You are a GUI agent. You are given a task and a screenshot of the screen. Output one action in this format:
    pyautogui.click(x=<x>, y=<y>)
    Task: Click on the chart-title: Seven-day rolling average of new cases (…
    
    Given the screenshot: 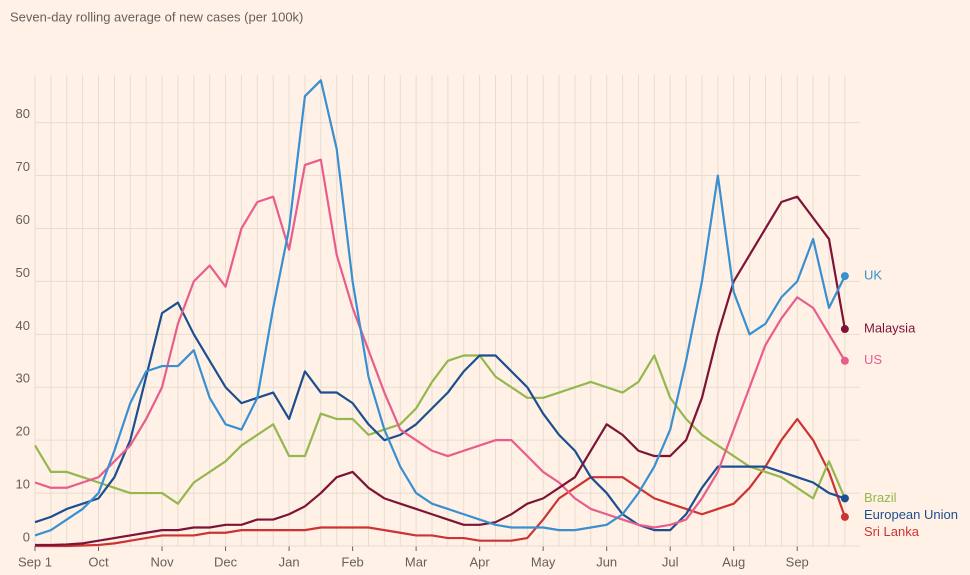 What is the action you would take?
    pyautogui.click(x=156, y=16)
    